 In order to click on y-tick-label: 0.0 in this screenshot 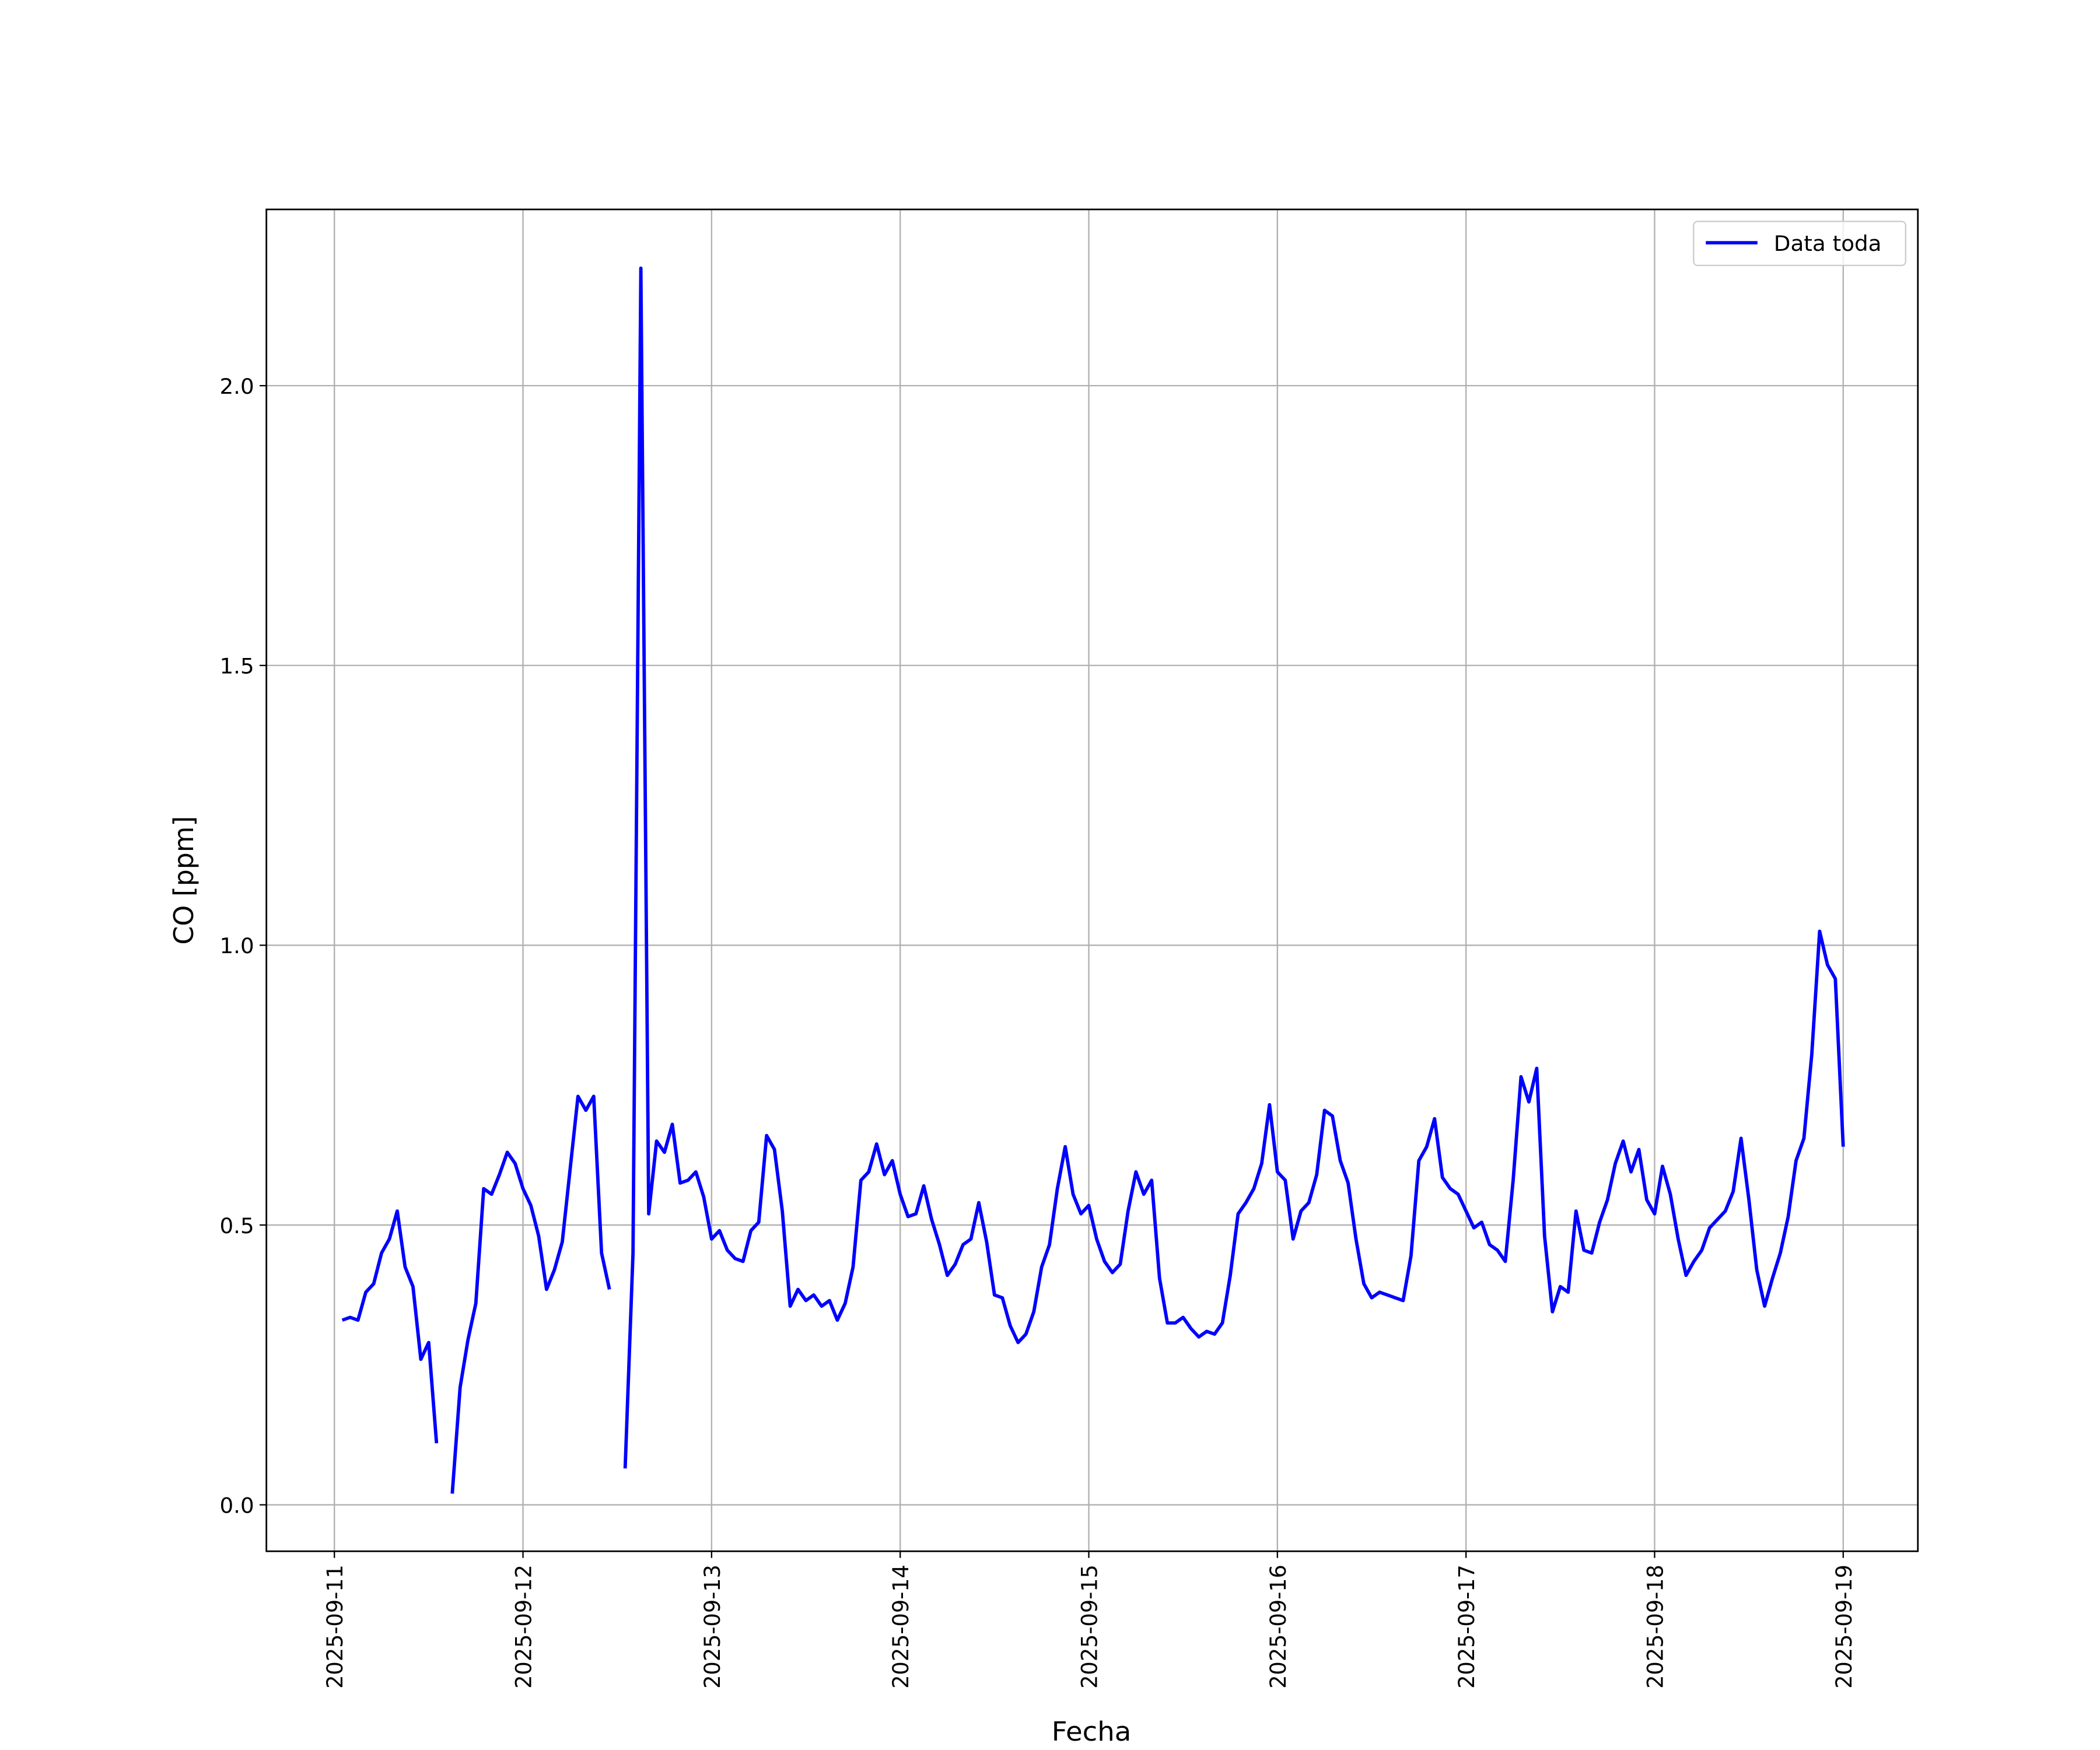, I will do `click(236, 1505)`.